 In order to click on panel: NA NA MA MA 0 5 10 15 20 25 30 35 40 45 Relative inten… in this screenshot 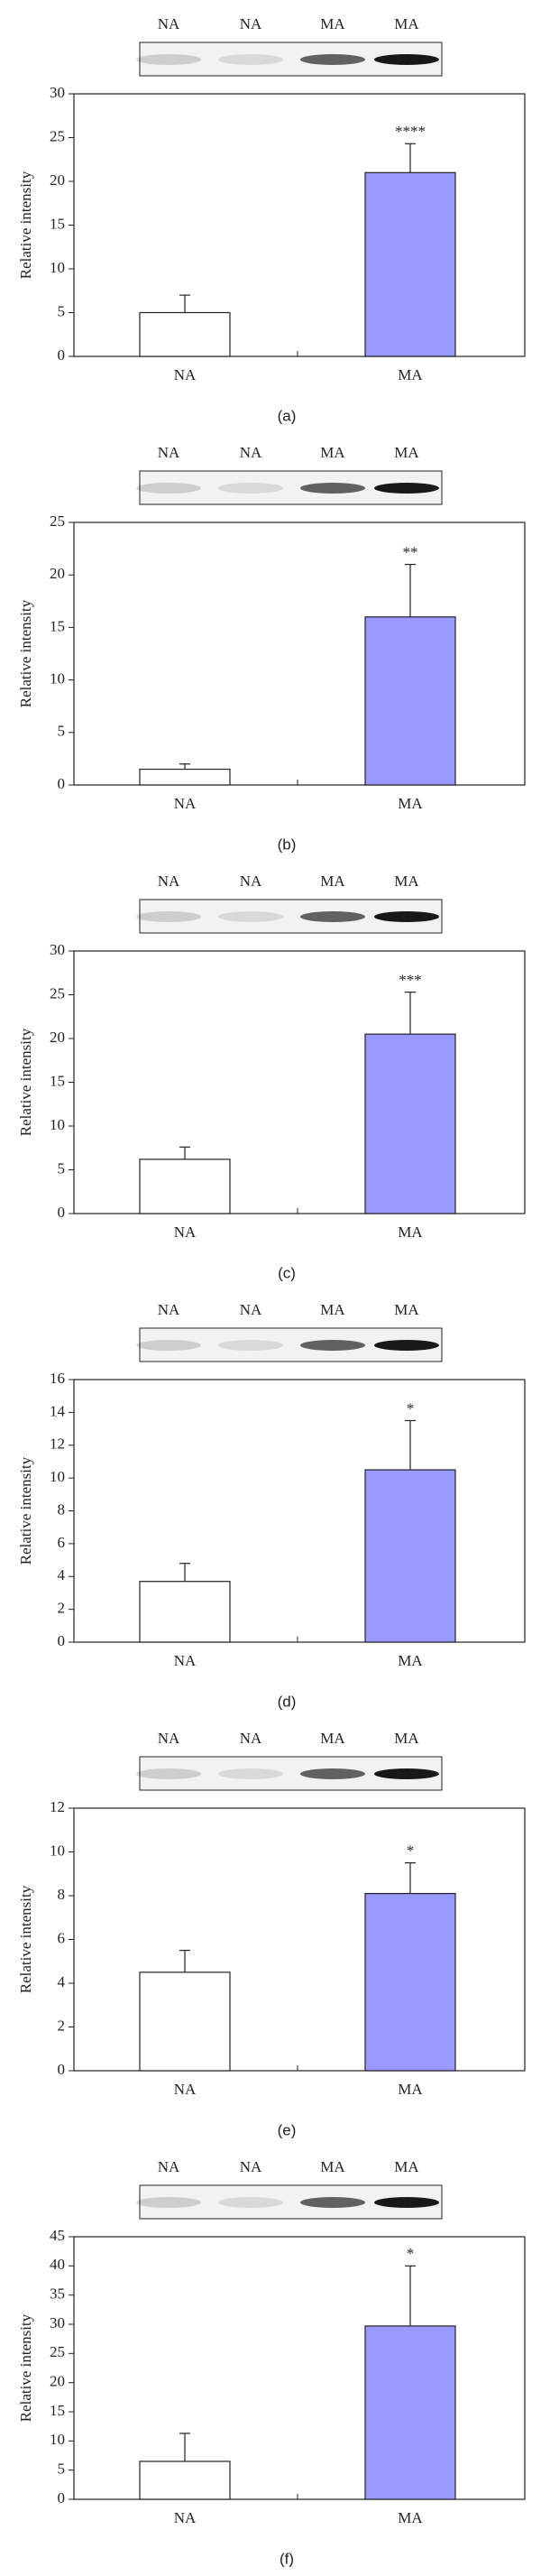, I will do `click(271, 2362)`.